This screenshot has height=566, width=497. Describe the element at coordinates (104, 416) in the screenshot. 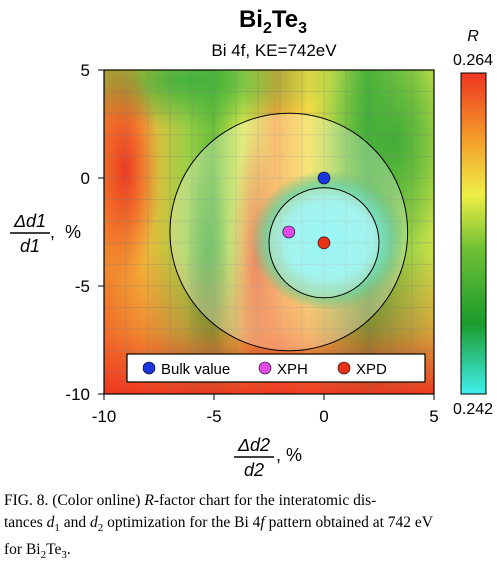

I see `x-tick-label: -10` at that location.